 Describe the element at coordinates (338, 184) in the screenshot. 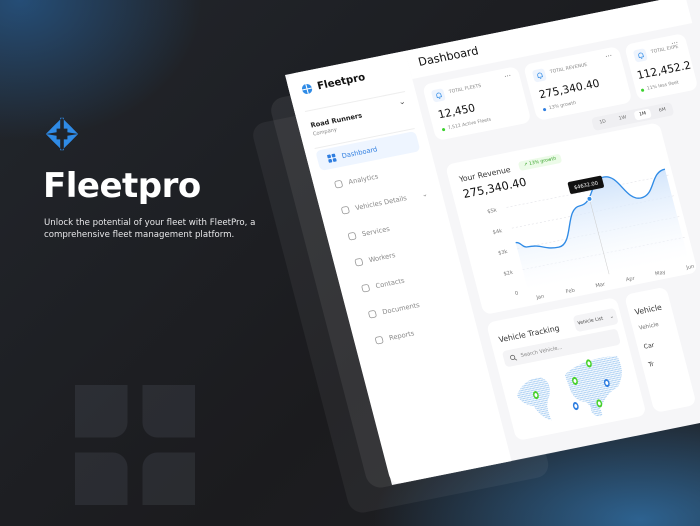

I see `database-icon` at that location.